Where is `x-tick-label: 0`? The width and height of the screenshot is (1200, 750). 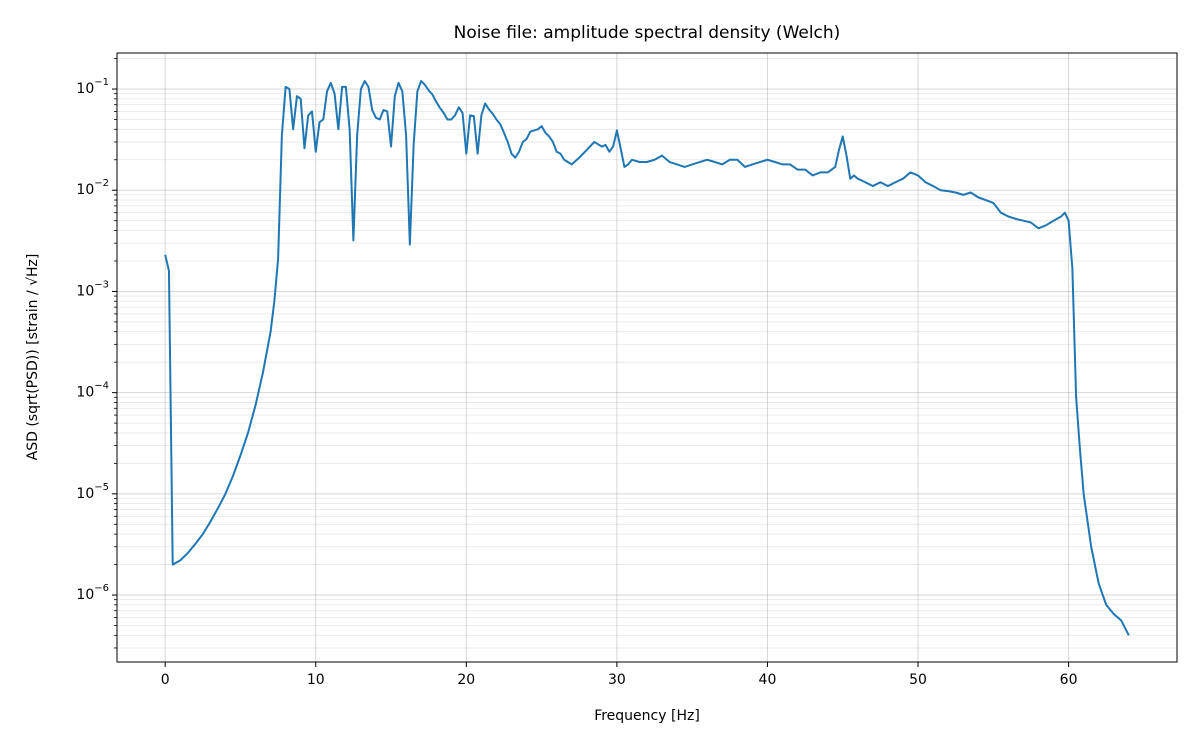
x-tick-label: 0 is located at coordinates (165, 680).